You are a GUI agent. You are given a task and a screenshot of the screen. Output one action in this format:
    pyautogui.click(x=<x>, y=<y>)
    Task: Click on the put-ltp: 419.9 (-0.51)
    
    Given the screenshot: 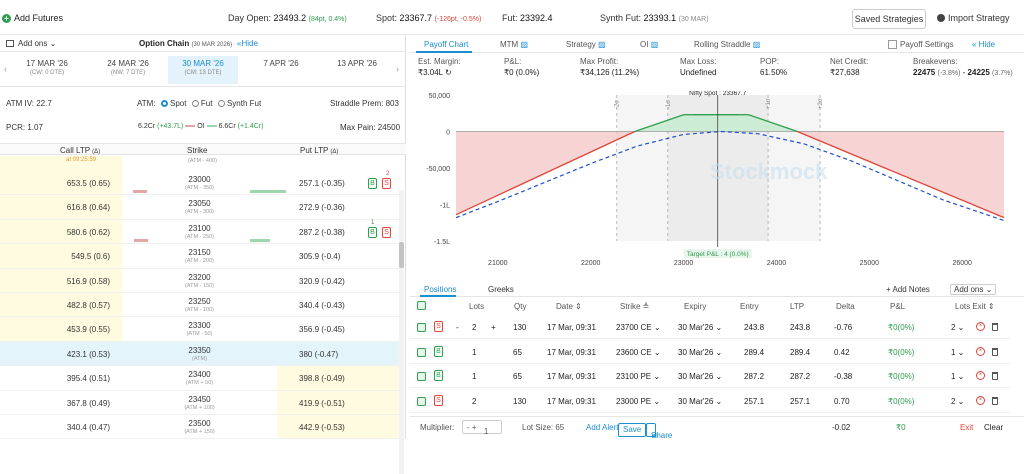 What is the action you would take?
    pyautogui.click(x=338, y=402)
    